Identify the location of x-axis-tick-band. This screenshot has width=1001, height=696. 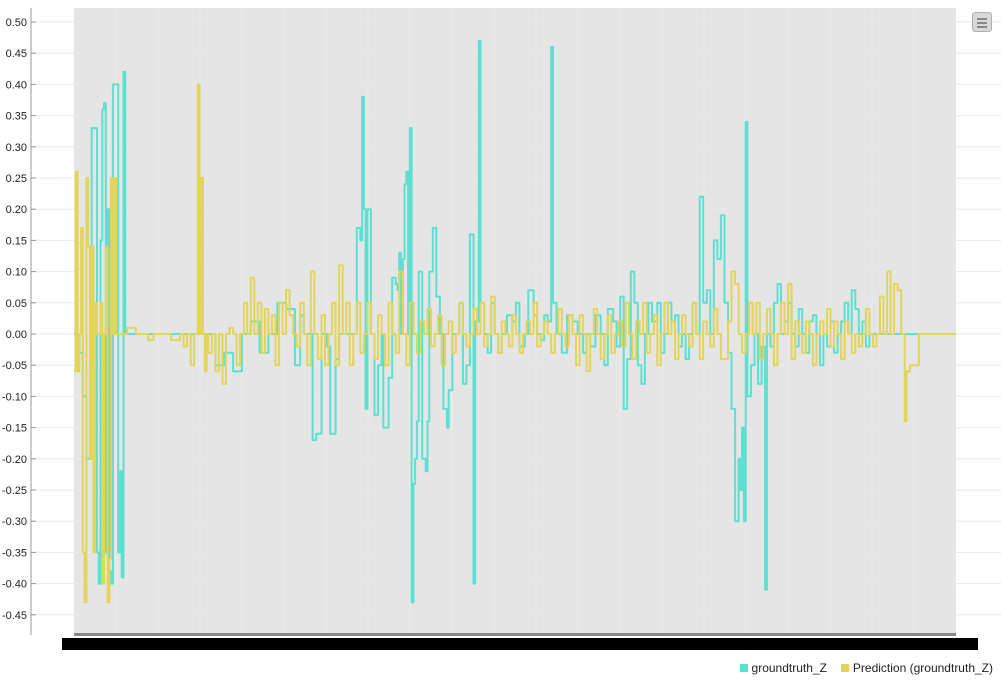
(520, 644).